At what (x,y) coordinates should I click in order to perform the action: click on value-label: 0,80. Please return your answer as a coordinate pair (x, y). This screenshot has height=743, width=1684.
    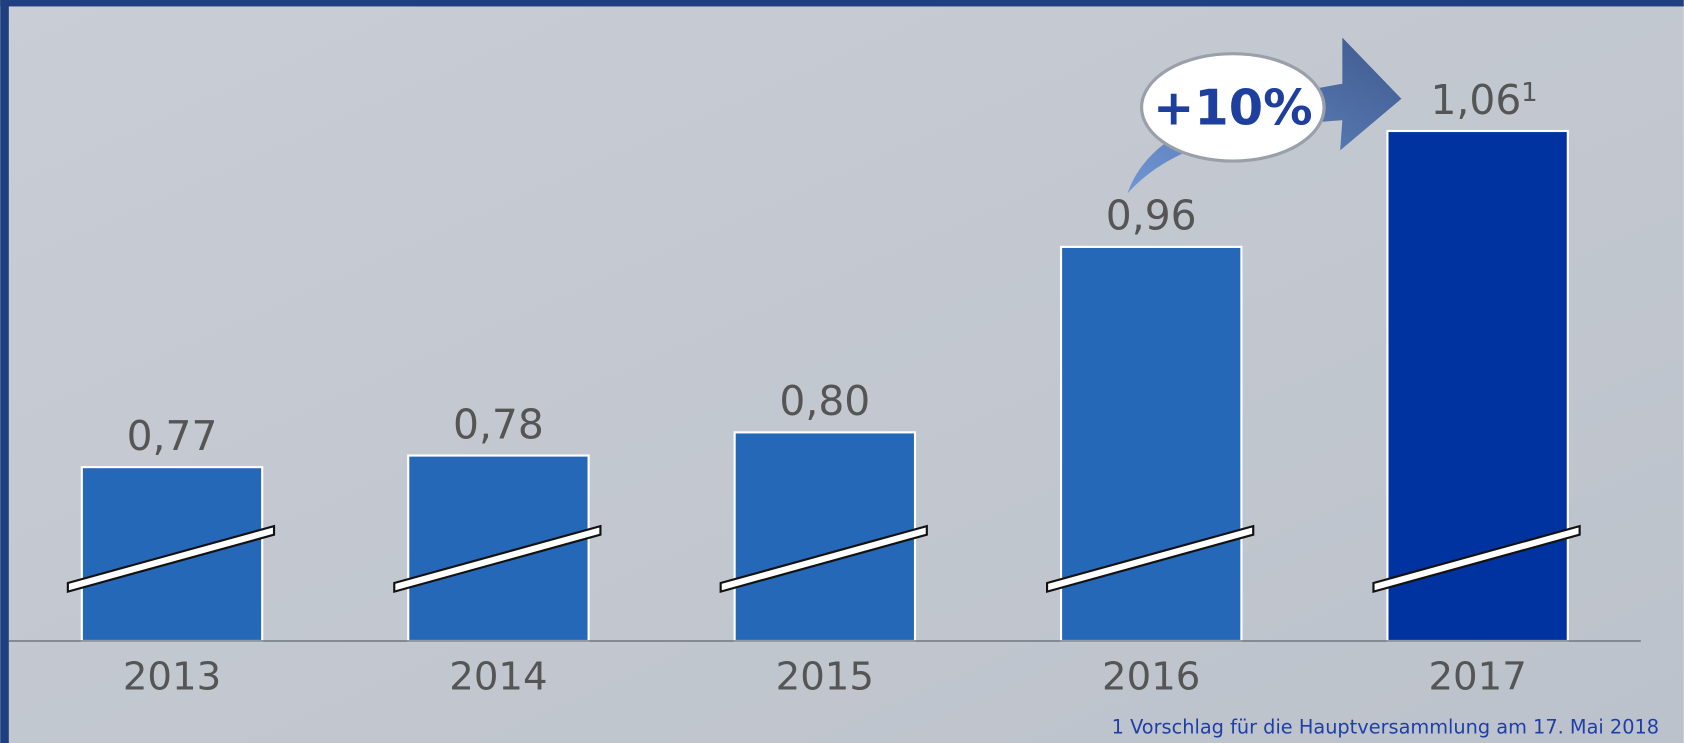
    Looking at the image, I should click on (824, 401).